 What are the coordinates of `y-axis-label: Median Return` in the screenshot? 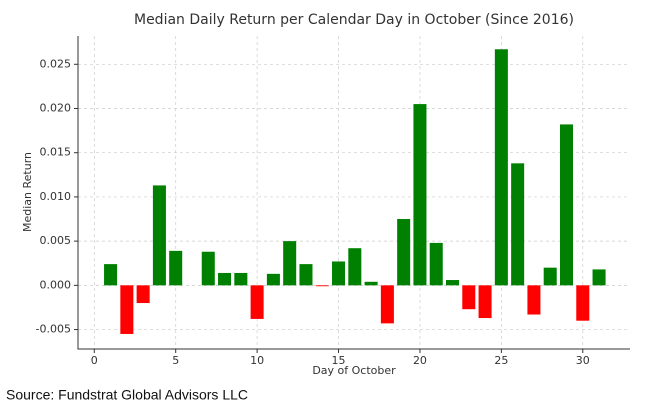 It's located at (27, 192).